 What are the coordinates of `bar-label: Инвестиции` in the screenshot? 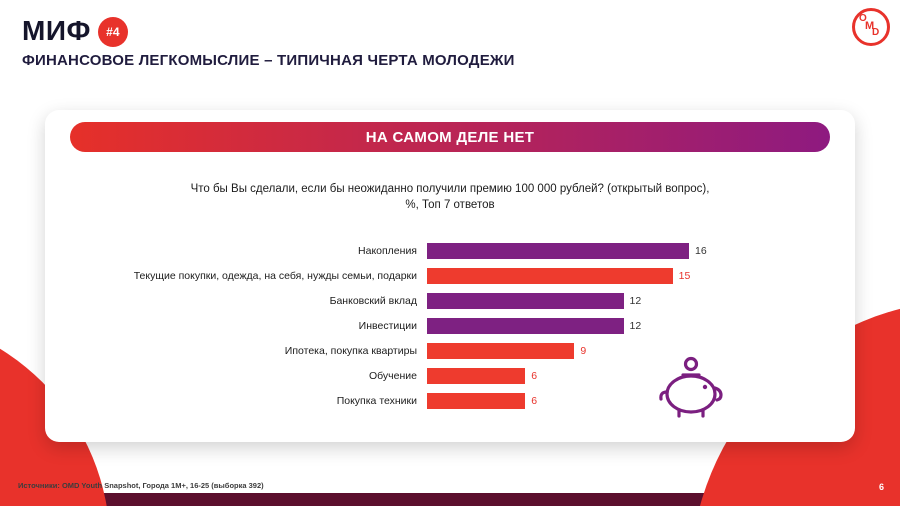 It's located at (387, 325).